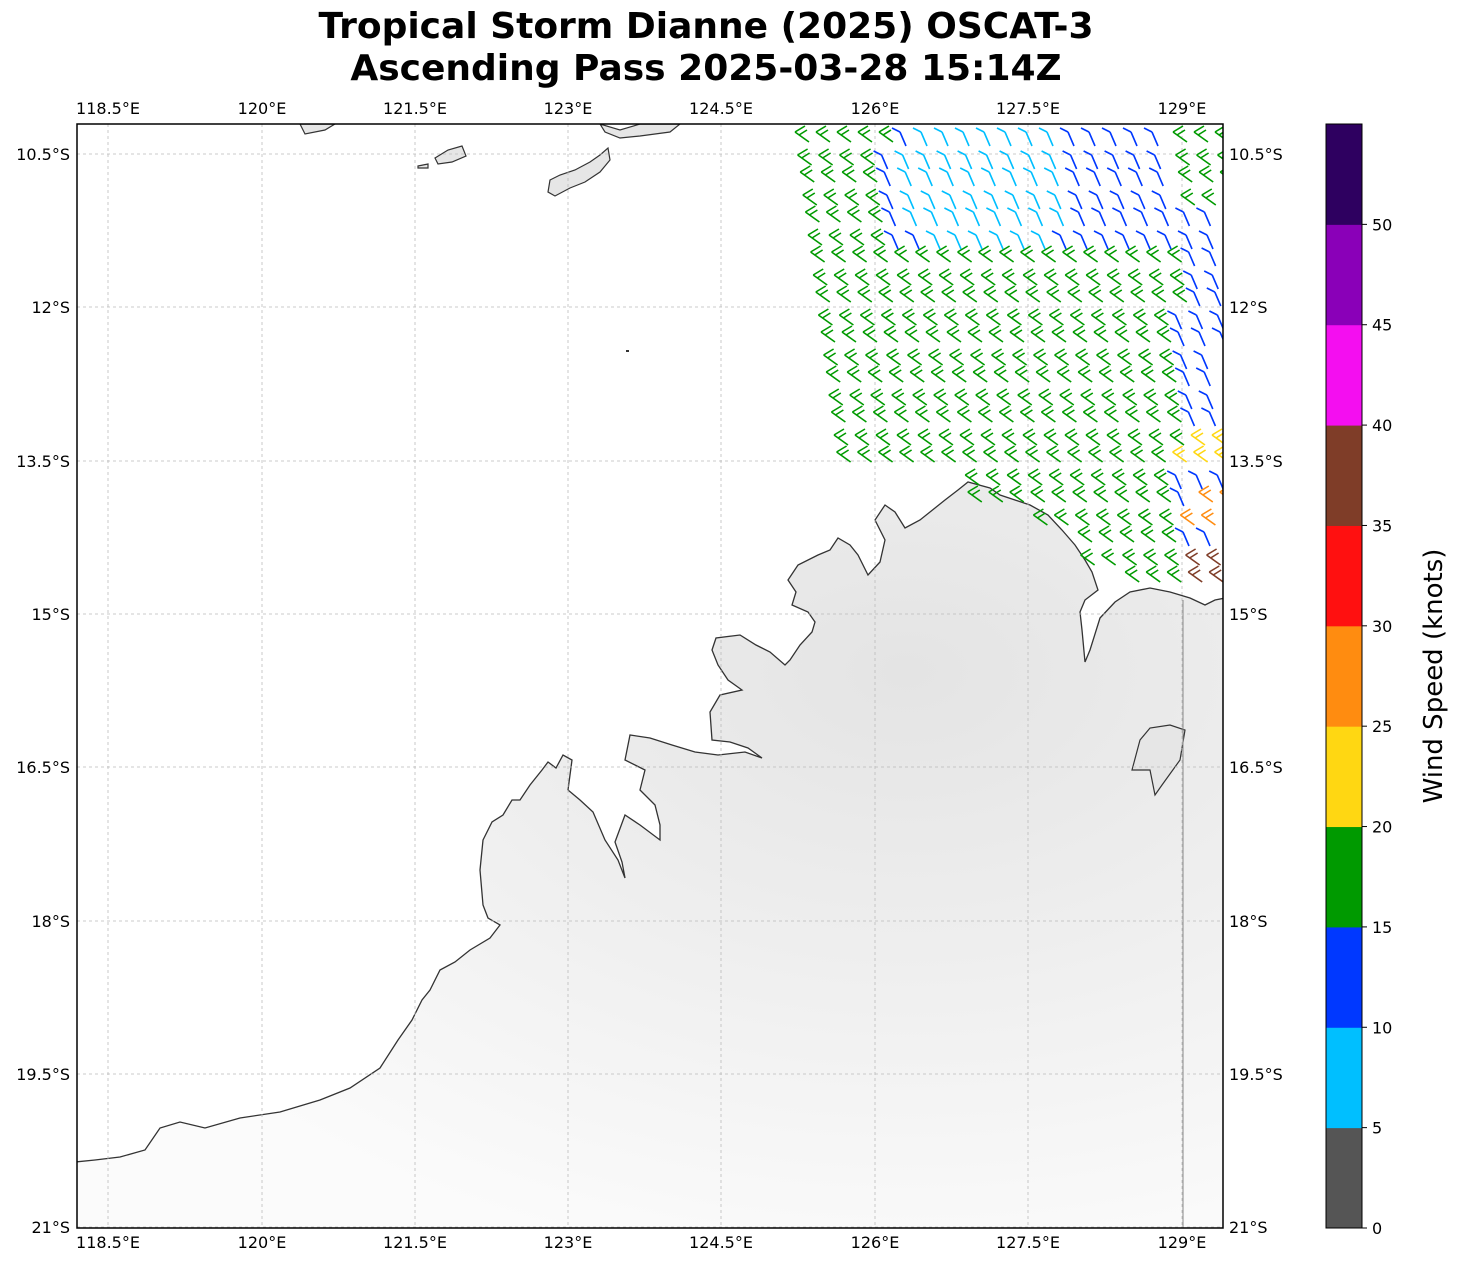 This screenshot has width=1462, height=1264. What do you see at coordinates (1028, 108) in the screenshot?
I see `lon-label-top: 127.5°E` at bounding box center [1028, 108].